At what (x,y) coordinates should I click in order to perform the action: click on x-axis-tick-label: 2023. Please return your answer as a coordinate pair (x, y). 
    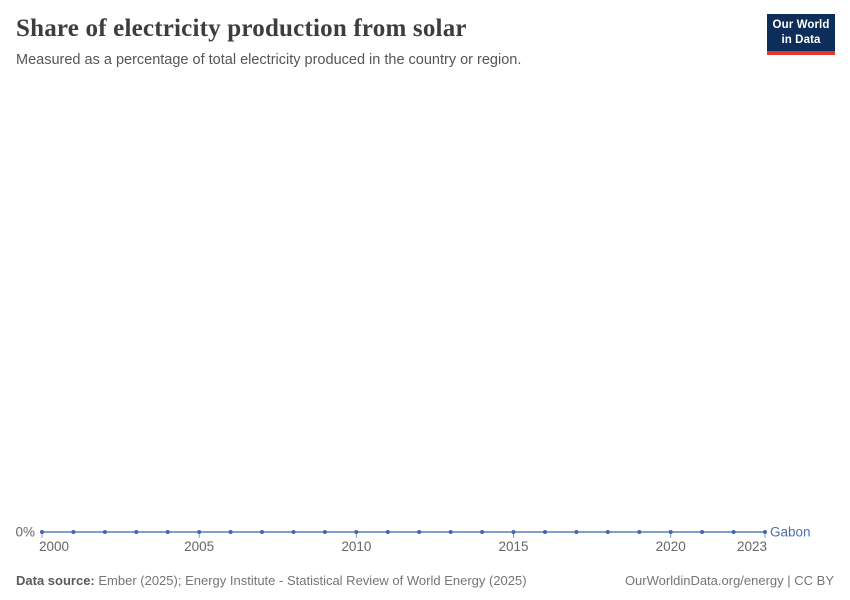
    Looking at the image, I should click on (752, 546).